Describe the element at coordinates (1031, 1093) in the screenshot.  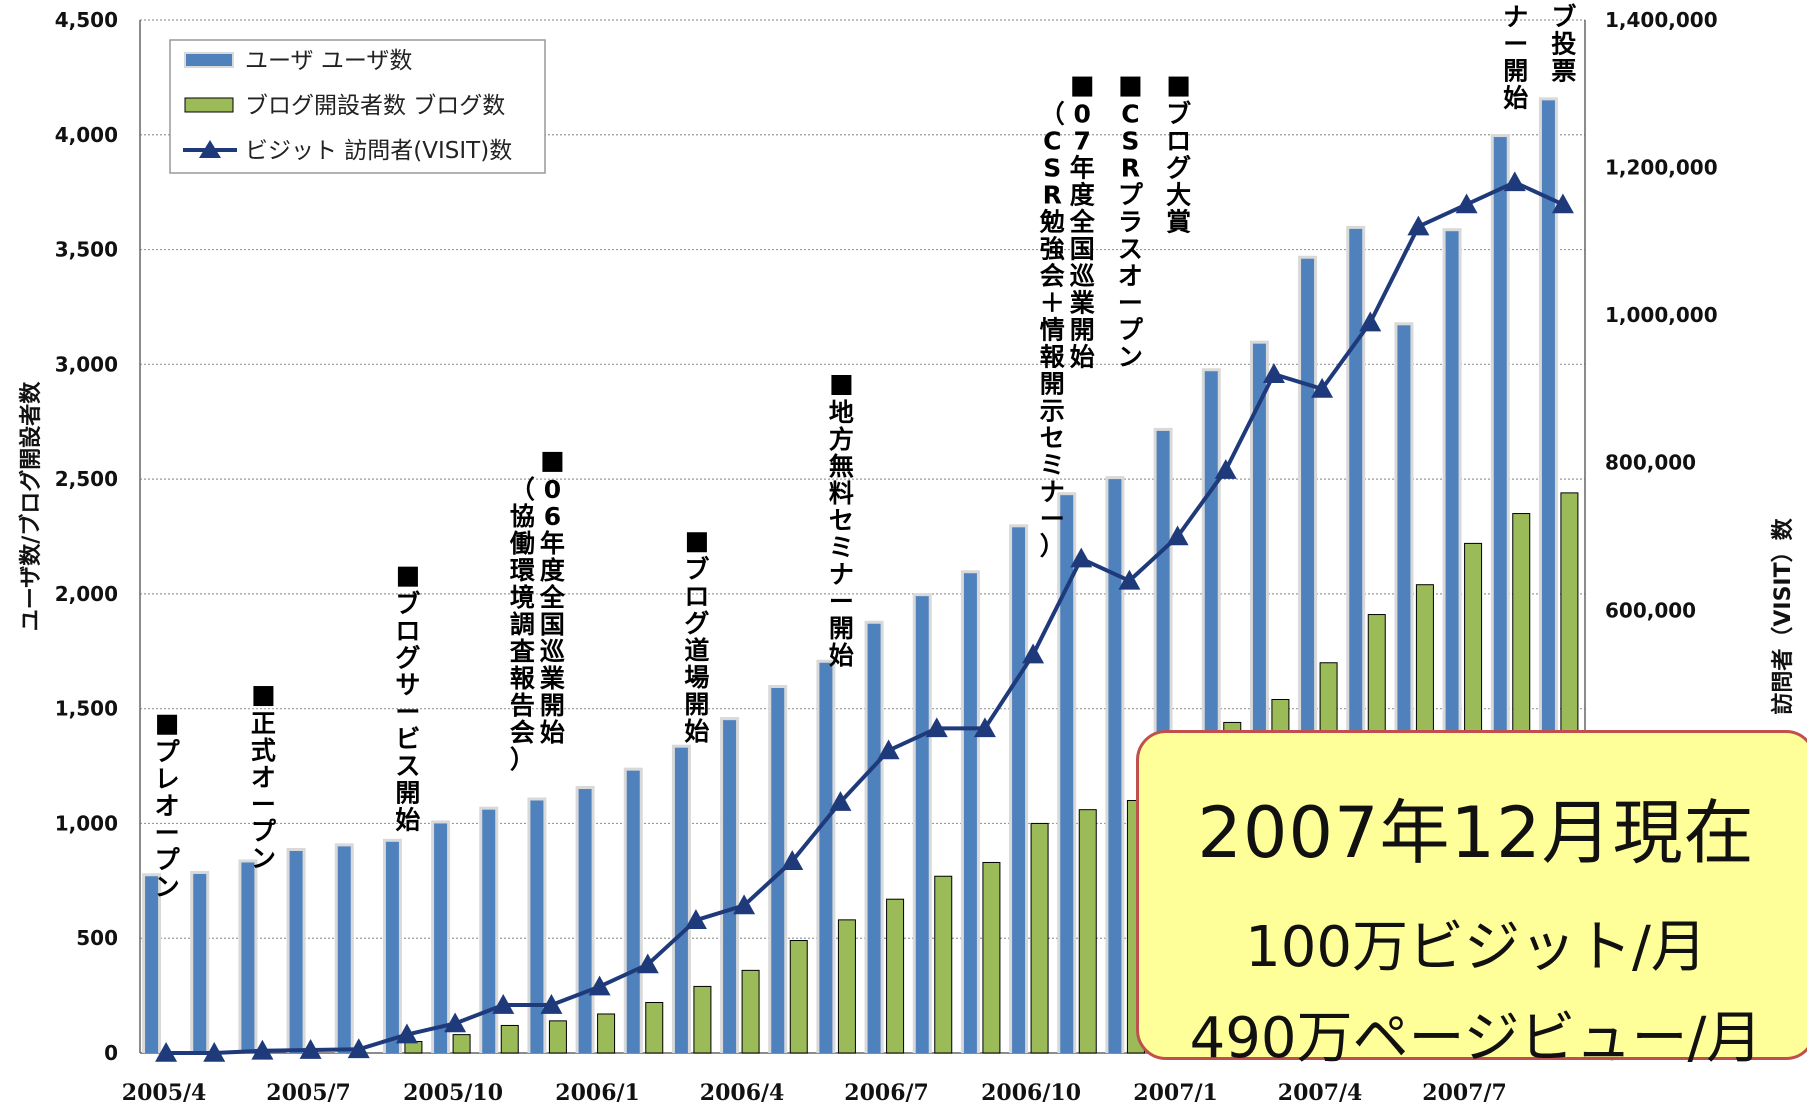
I see `x-tick-label: 2006/10` at that location.